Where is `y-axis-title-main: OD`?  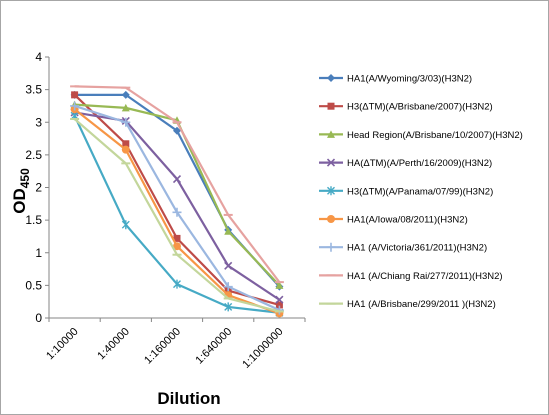 y-axis-title-main: OD is located at coordinates (19, 201).